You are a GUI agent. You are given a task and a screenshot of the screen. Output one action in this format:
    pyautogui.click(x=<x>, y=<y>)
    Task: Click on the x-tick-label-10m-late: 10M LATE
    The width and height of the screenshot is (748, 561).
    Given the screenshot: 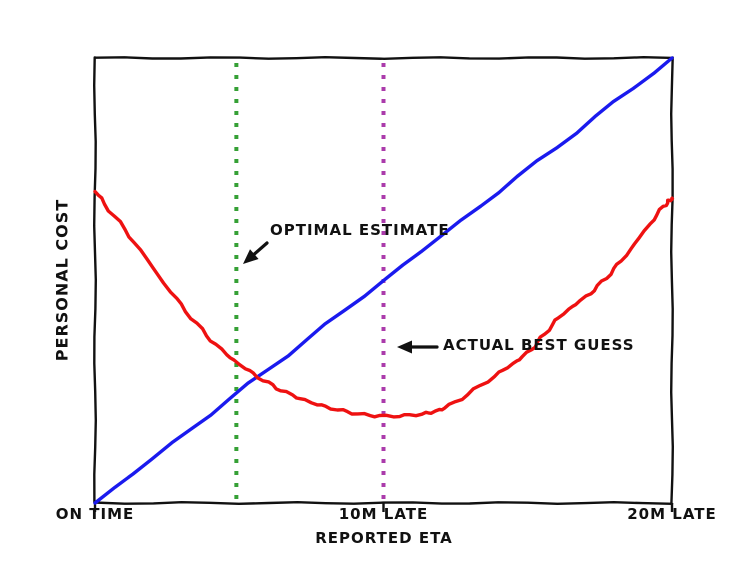 What is the action you would take?
    pyautogui.click(x=383, y=514)
    